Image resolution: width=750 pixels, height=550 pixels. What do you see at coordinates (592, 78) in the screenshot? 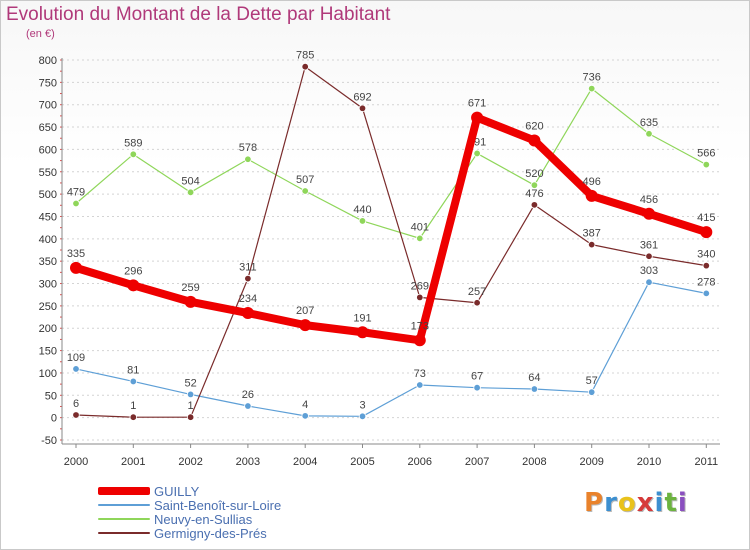
I see `data-label: 736` at bounding box center [592, 78].